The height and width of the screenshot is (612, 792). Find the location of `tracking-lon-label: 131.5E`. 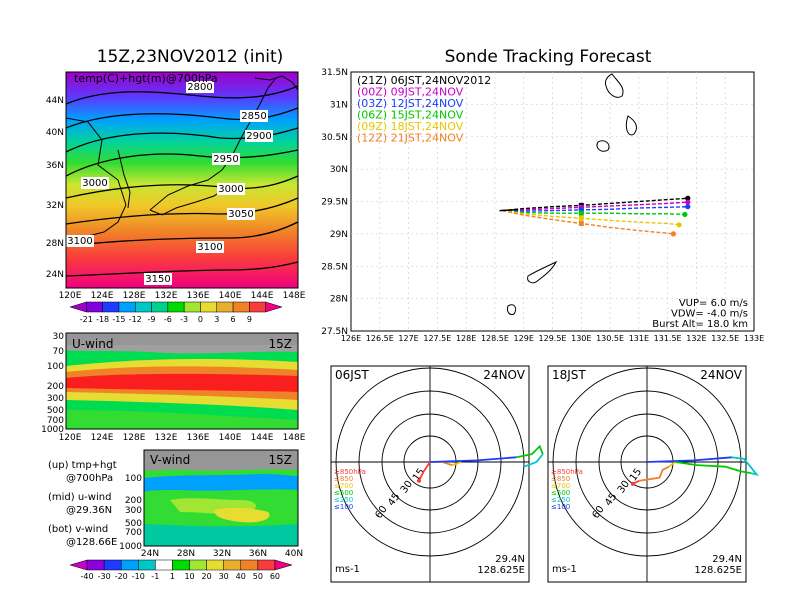

tracking-lon-label: 131.5E is located at coordinates (668, 338).